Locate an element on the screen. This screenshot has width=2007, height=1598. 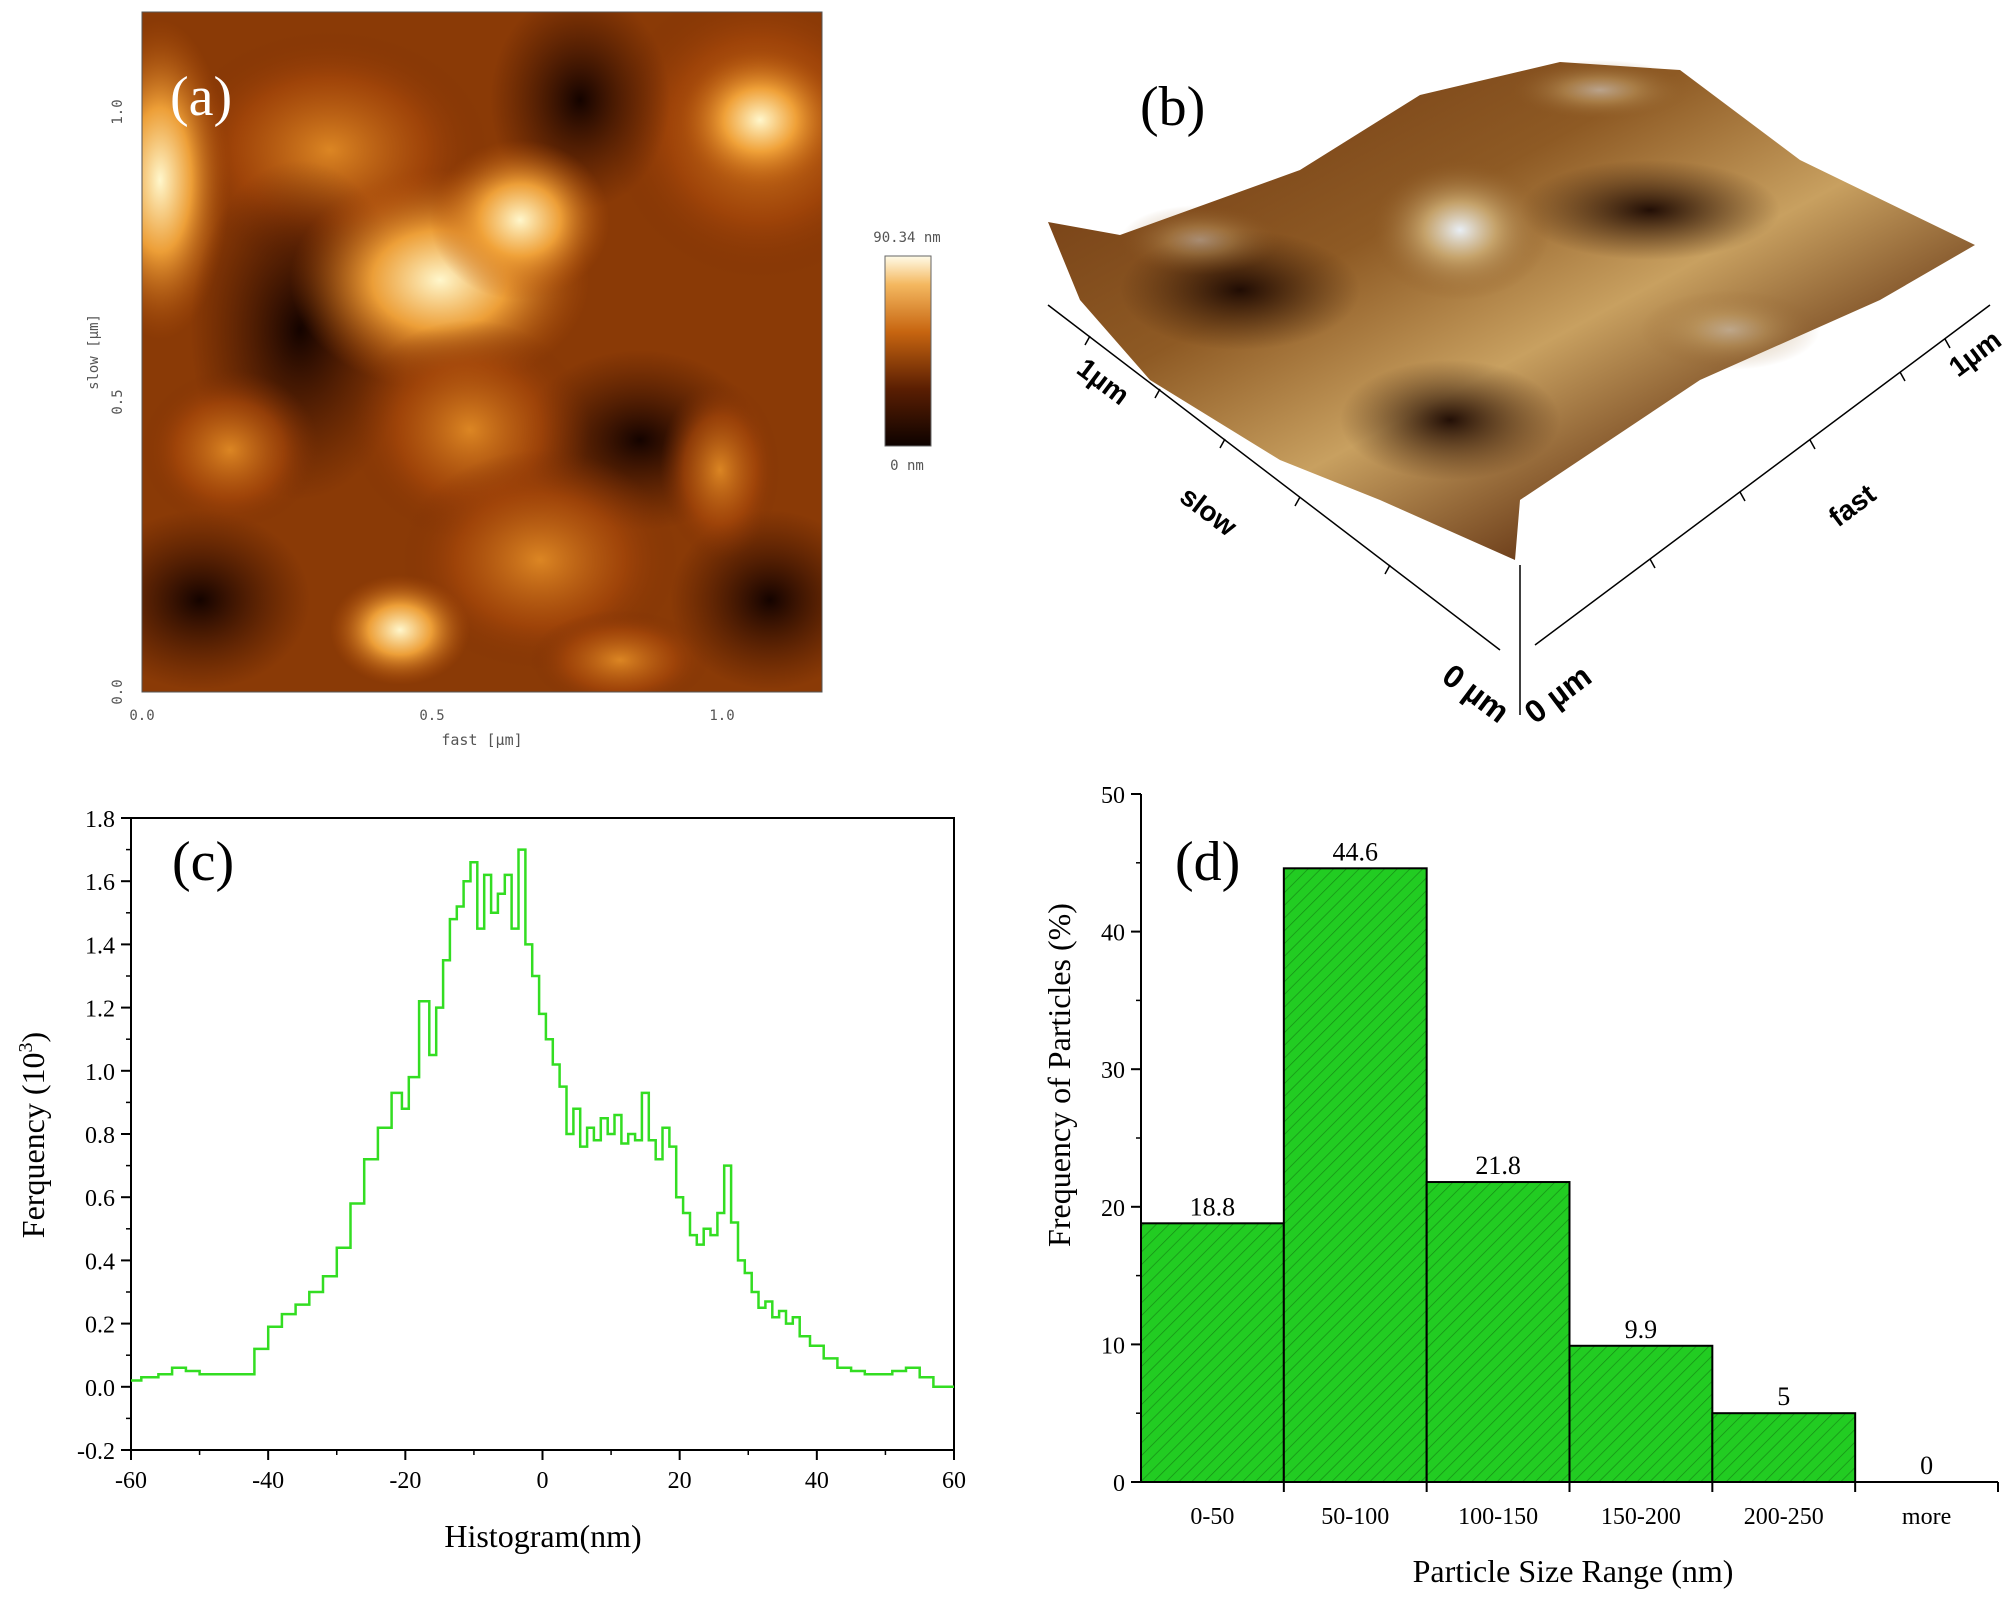
y-tick-label-d: 50 is located at coordinates (1113, 796).